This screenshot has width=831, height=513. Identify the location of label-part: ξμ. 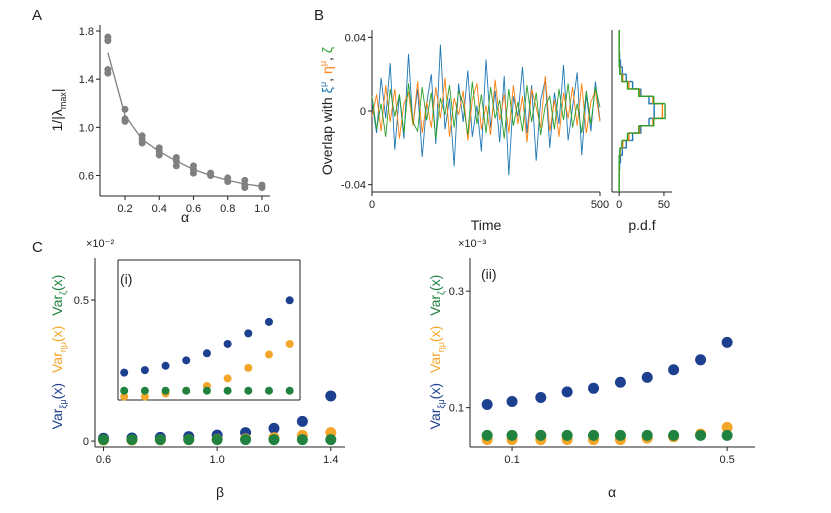
(441, 403).